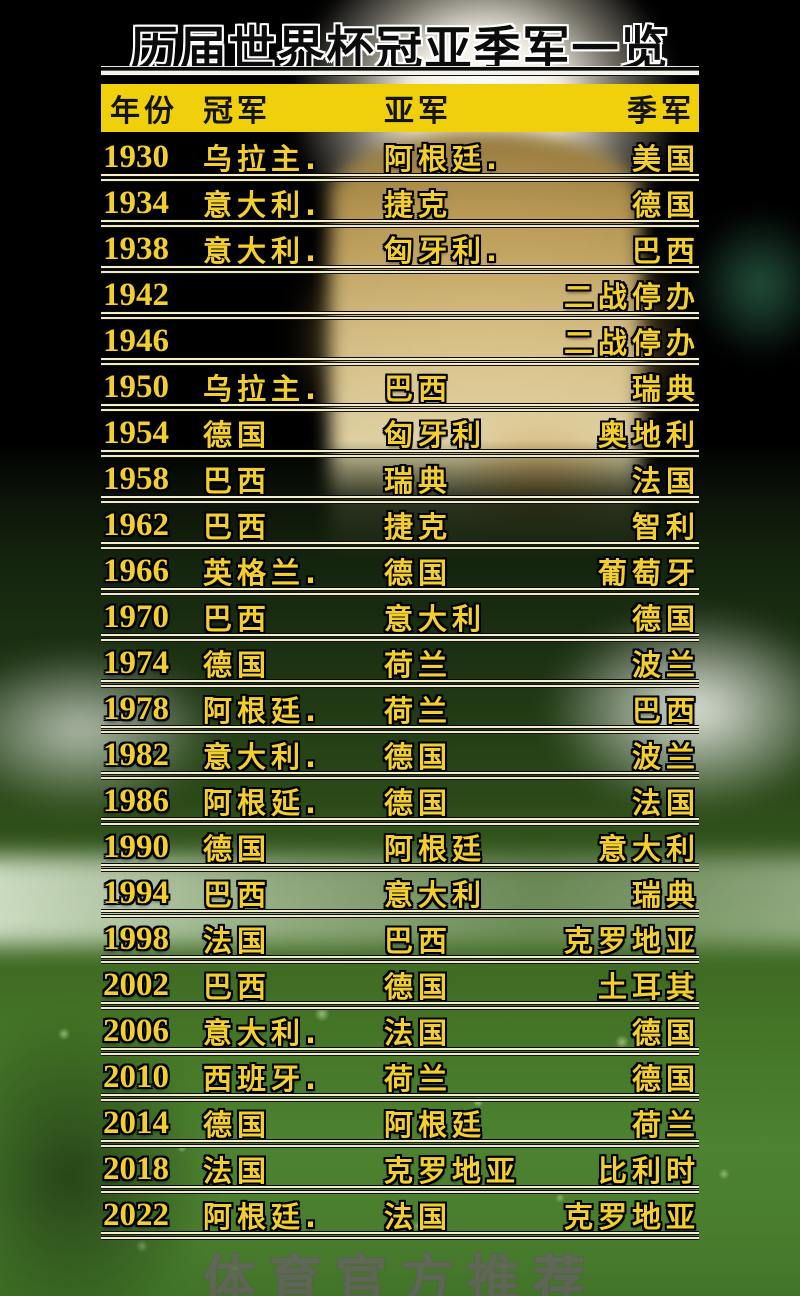 This screenshot has width=800, height=1296. Describe the element at coordinates (136, 294) in the screenshot. I see `year-cell: 1942` at that location.